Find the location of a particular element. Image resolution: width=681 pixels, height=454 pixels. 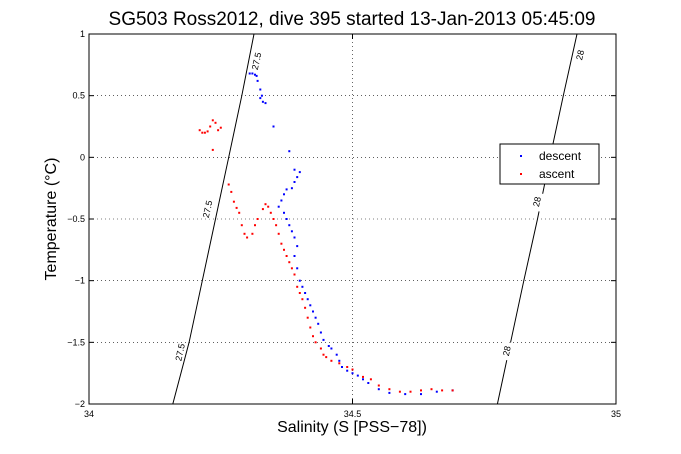

x-tick-label: 34.5 is located at coordinates (353, 414).